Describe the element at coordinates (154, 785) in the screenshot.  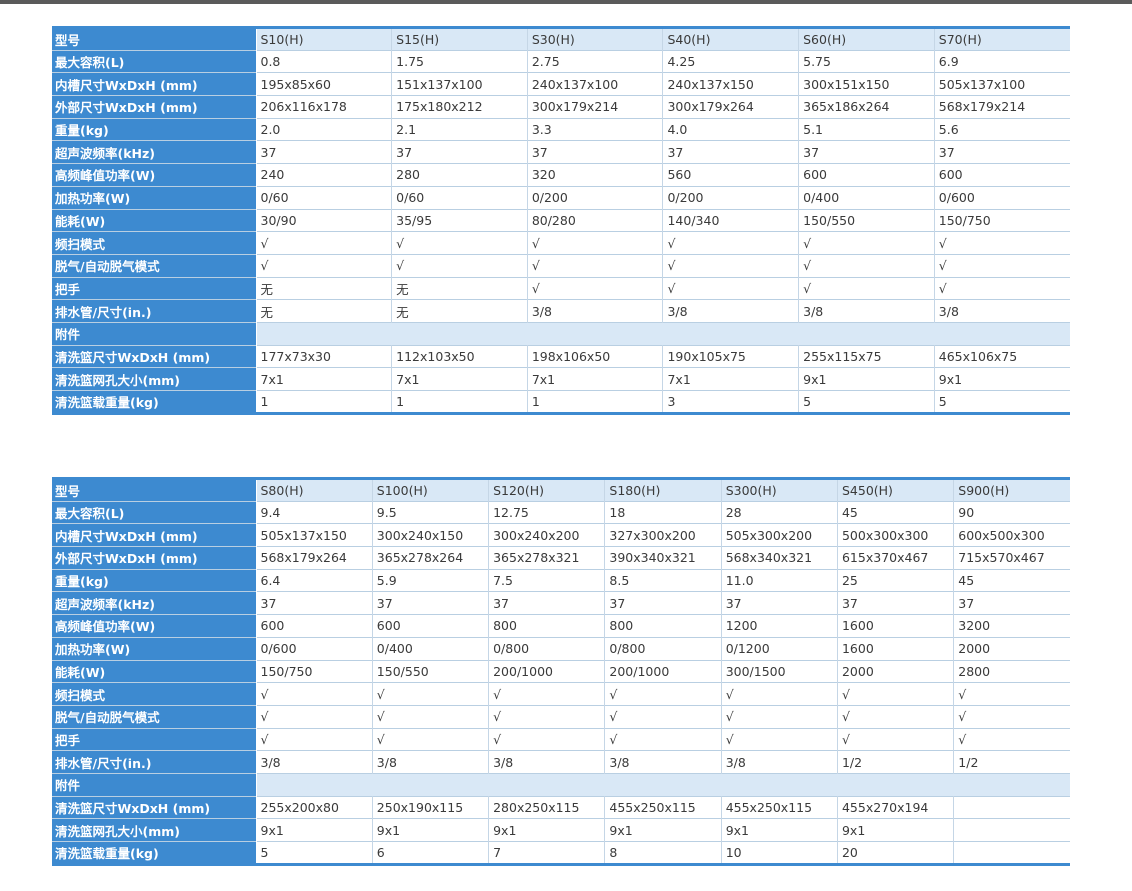
I see `row-label: 附件` at that location.